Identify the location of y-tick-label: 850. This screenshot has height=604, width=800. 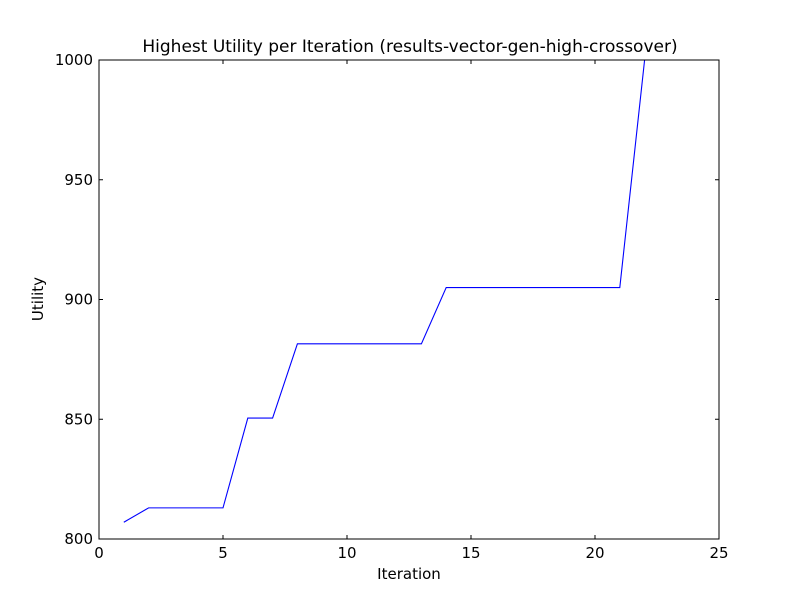
(78, 419).